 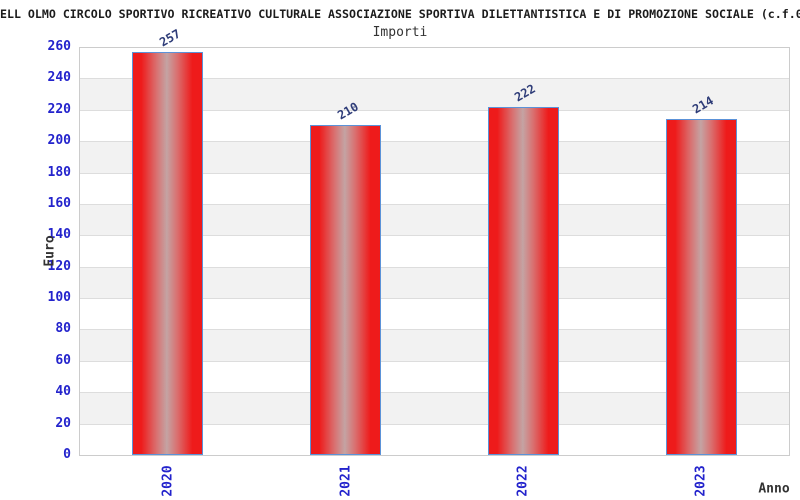 I want to click on x-tick-label: 2020, so click(x=168, y=481).